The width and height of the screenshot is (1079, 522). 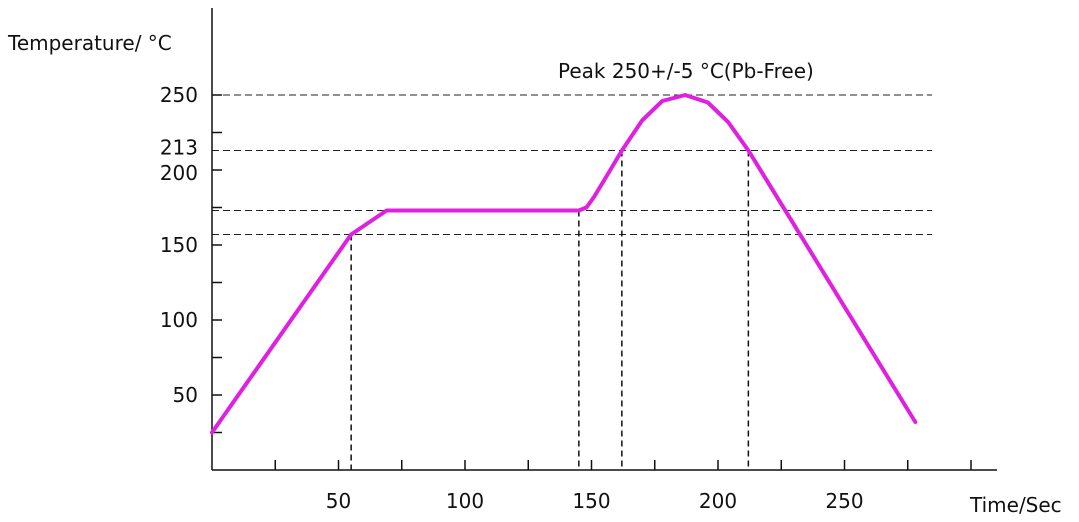 What do you see at coordinates (591, 501) in the screenshot?
I see `x-tick-label-150: 150` at bounding box center [591, 501].